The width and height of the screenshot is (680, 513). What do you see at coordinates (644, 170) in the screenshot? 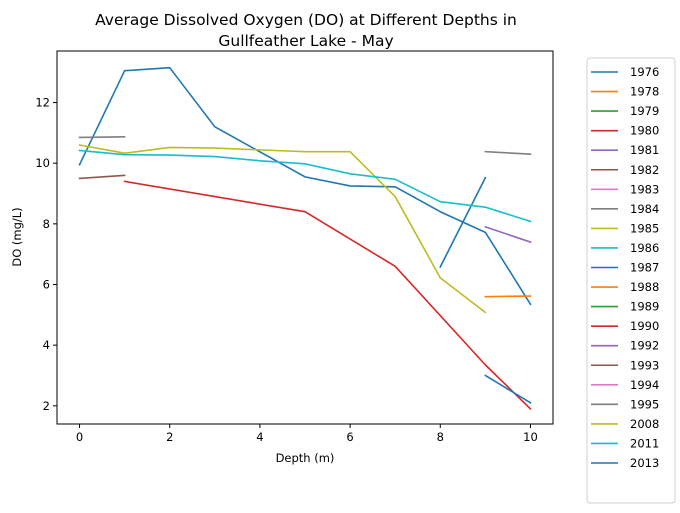
I see `legend-label-1982: 1982` at bounding box center [644, 170].